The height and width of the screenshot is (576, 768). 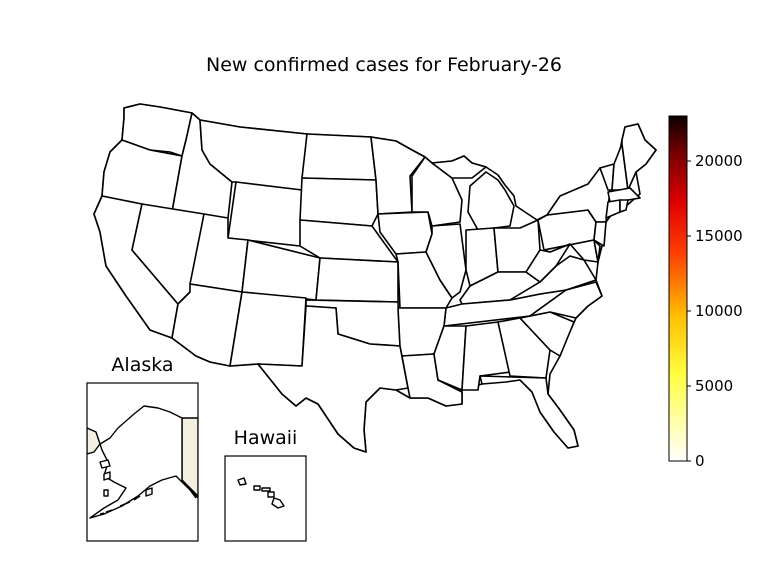 What do you see at coordinates (157, 130) in the screenshot?
I see `state-washington` at bounding box center [157, 130].